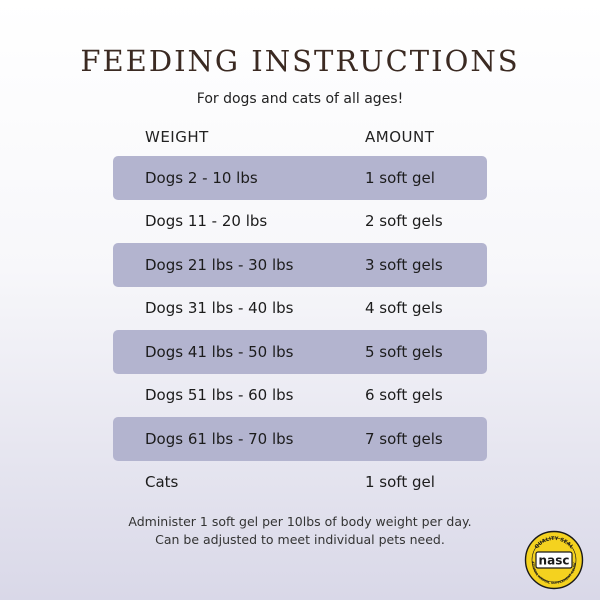 The height and width of the screenshot is (600, 600). Describe the element at coordinates (219, 351) in the screenshot. I see `weight-cell: Dogs 41 lbs - 50 lbs` at that location.